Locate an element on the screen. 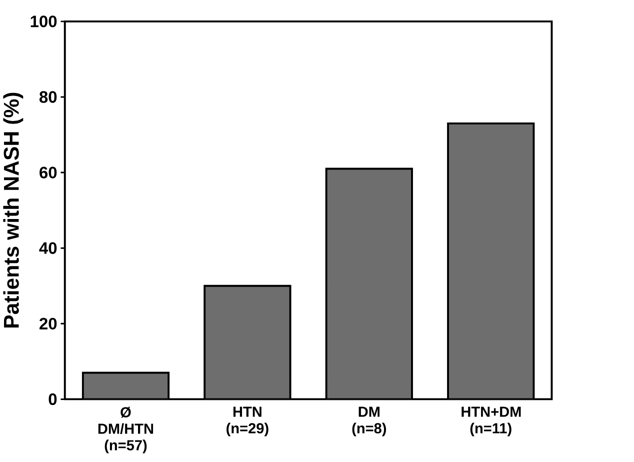 The height and width of the screenshot is (462, 634). y-tick-label: 20 is located at coordinates (48, 324).